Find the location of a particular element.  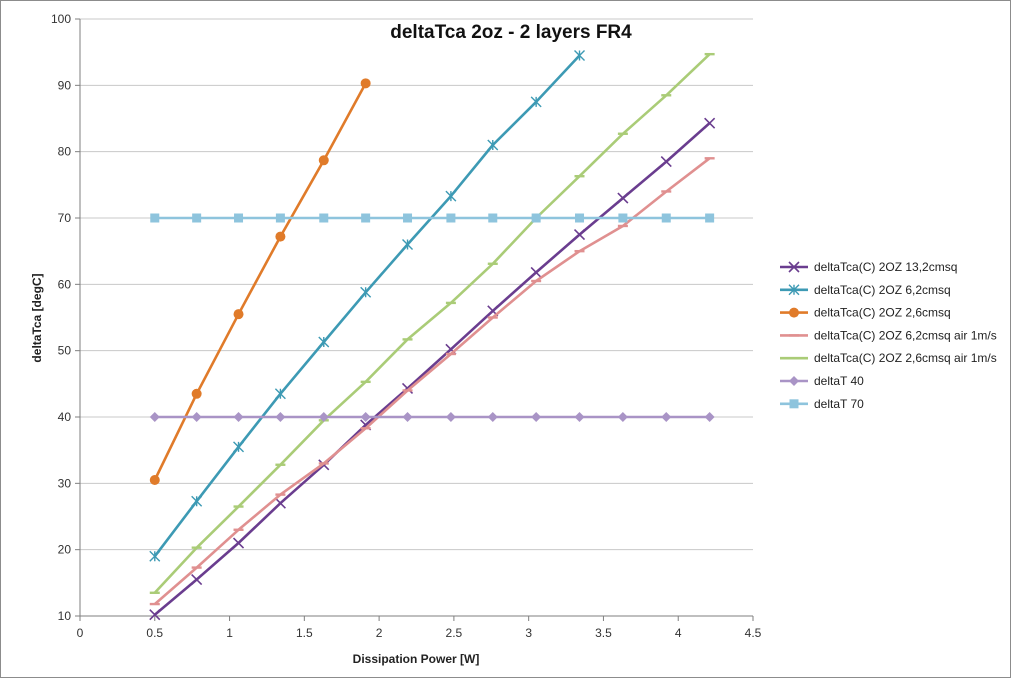

legend-item: deltaTca(C) 2OZ 2,6cmsq air 1m/s is located at coordinates (888, 358).